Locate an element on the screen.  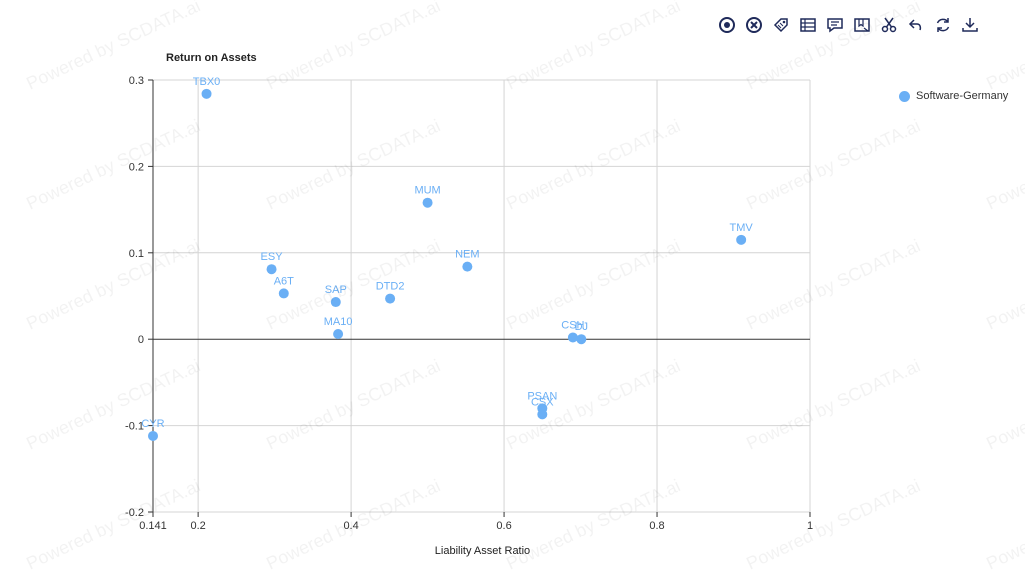
refresh-icon is located at coordinates (943, 25).